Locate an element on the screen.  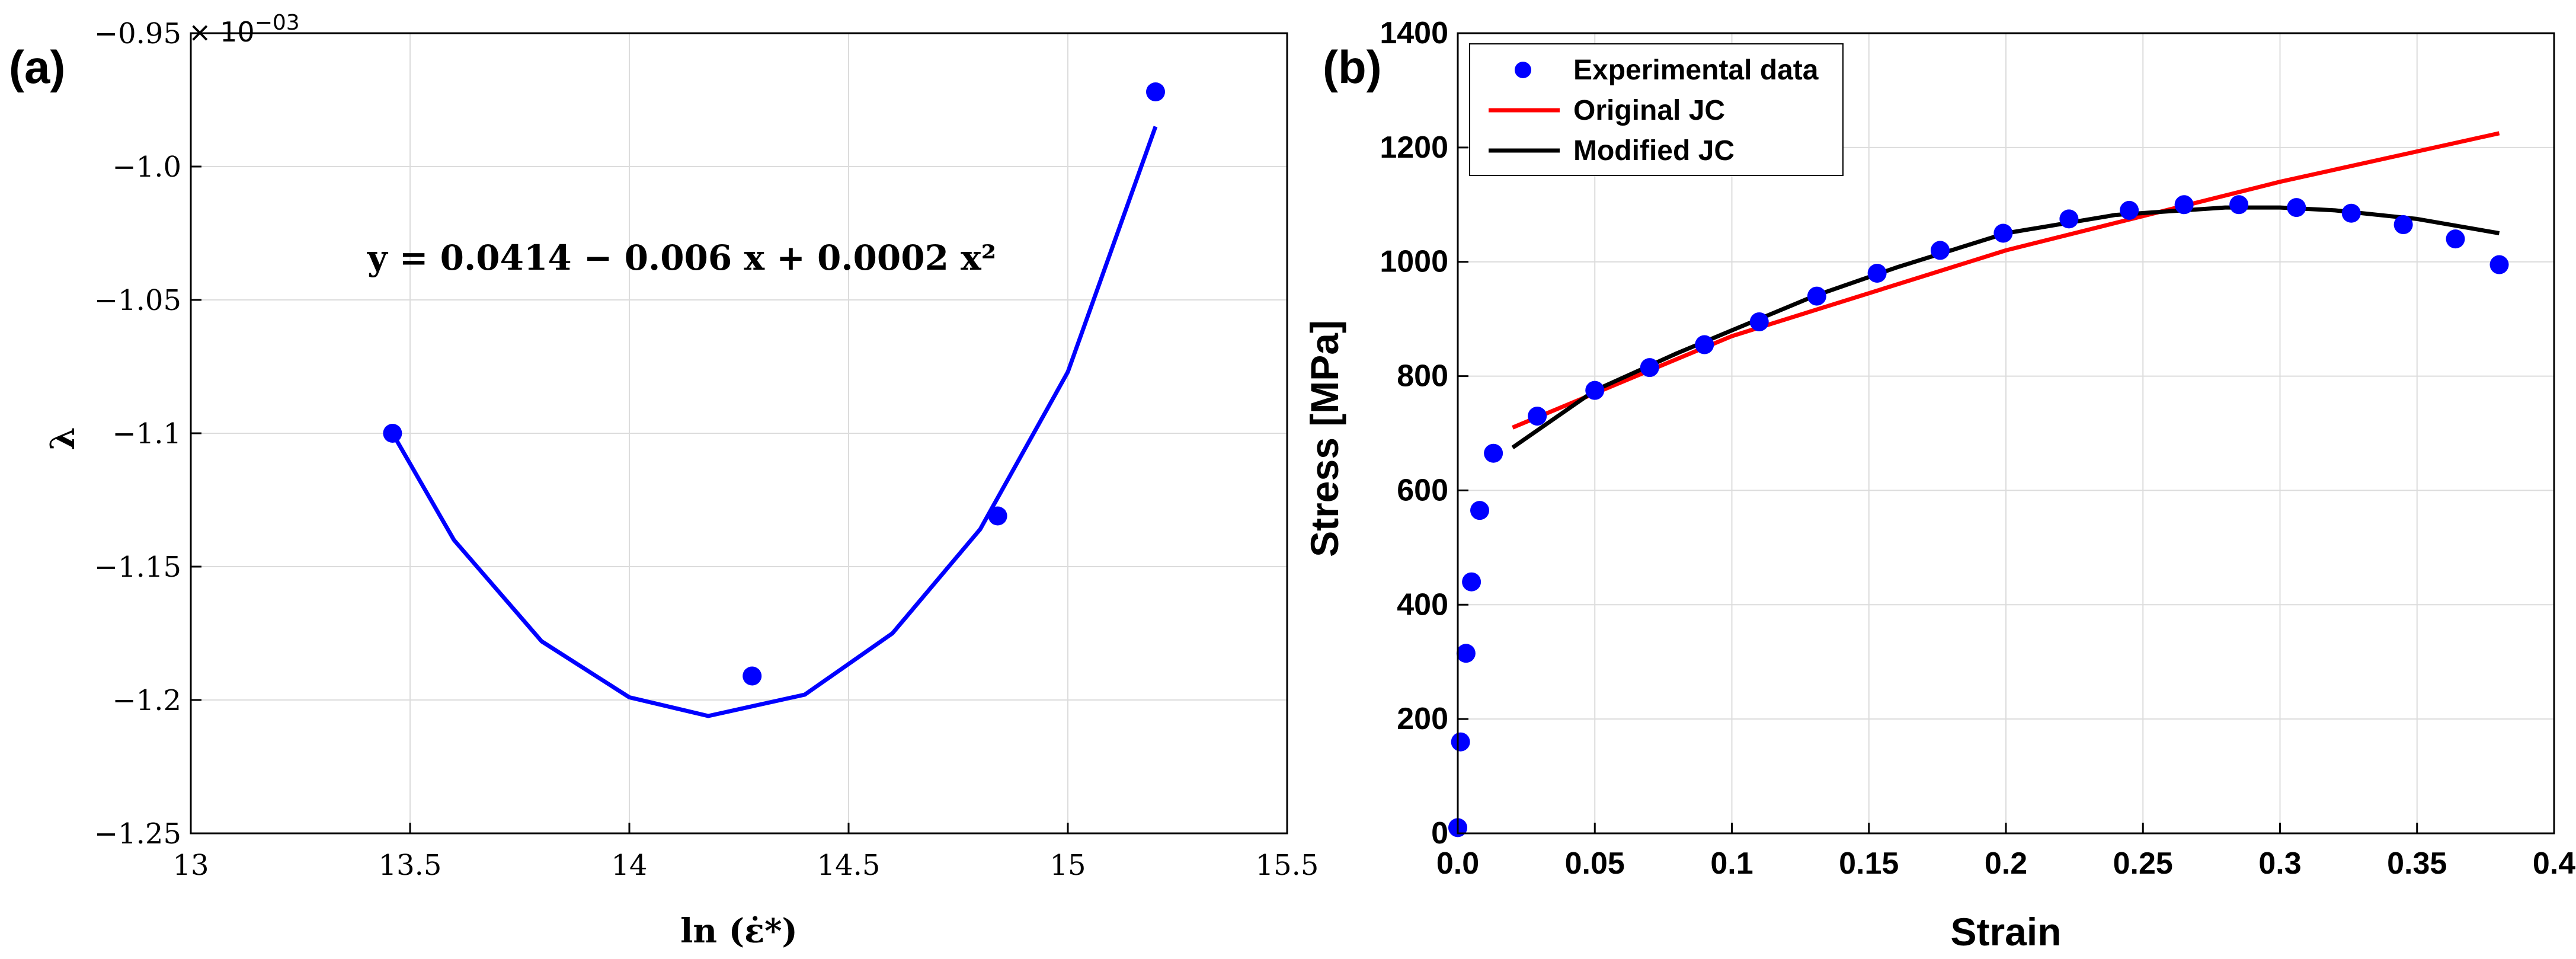
legend-label-original-jc: Original JC is located at coordinates (1649, 110).